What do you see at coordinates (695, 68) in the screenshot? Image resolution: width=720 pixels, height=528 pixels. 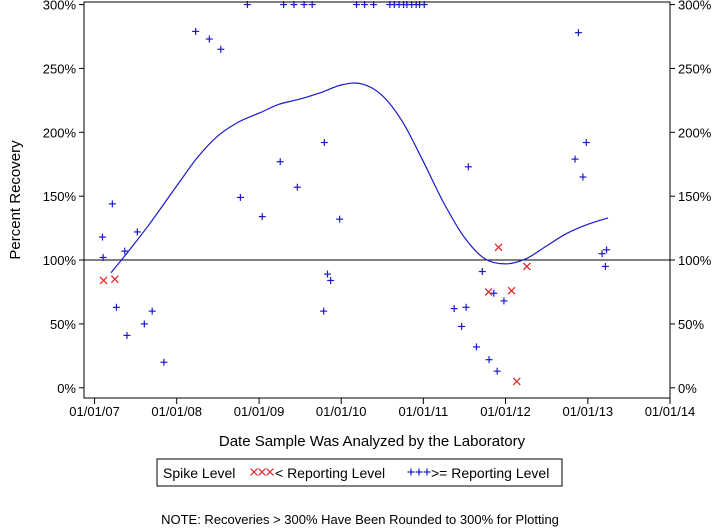 I see `y-tick-label-right: 250%` at bounding box center [695, 68].